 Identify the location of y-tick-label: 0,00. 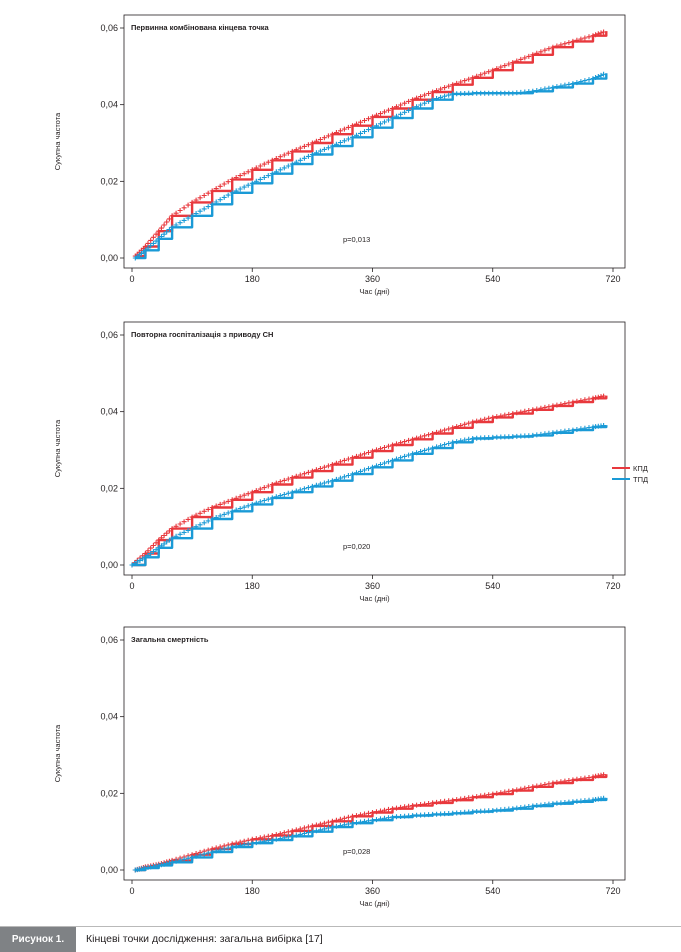
(109, 870).